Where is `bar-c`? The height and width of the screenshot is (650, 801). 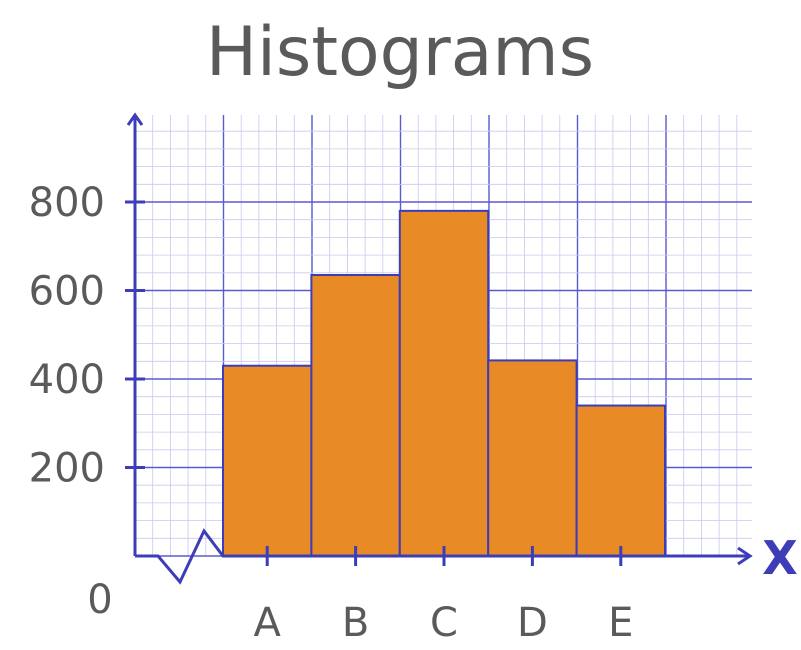 bar-c is located at coordinates (444, 383).